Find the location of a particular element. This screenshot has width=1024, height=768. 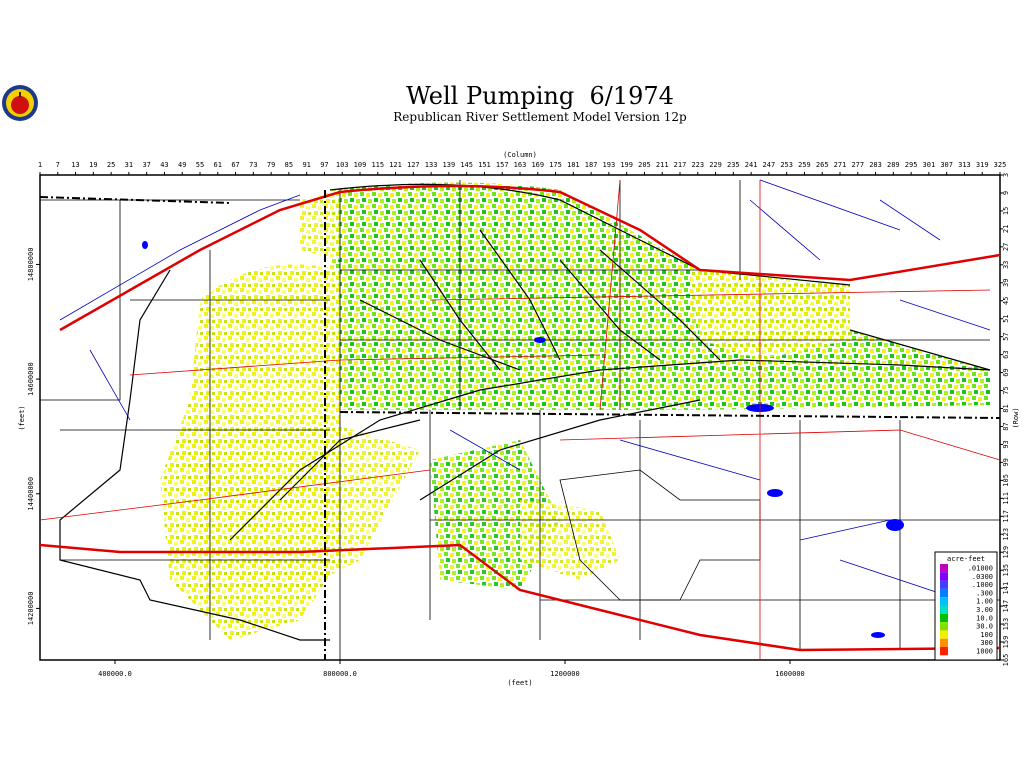

column-tick-label: 145 is located at coordinates (466, 165).